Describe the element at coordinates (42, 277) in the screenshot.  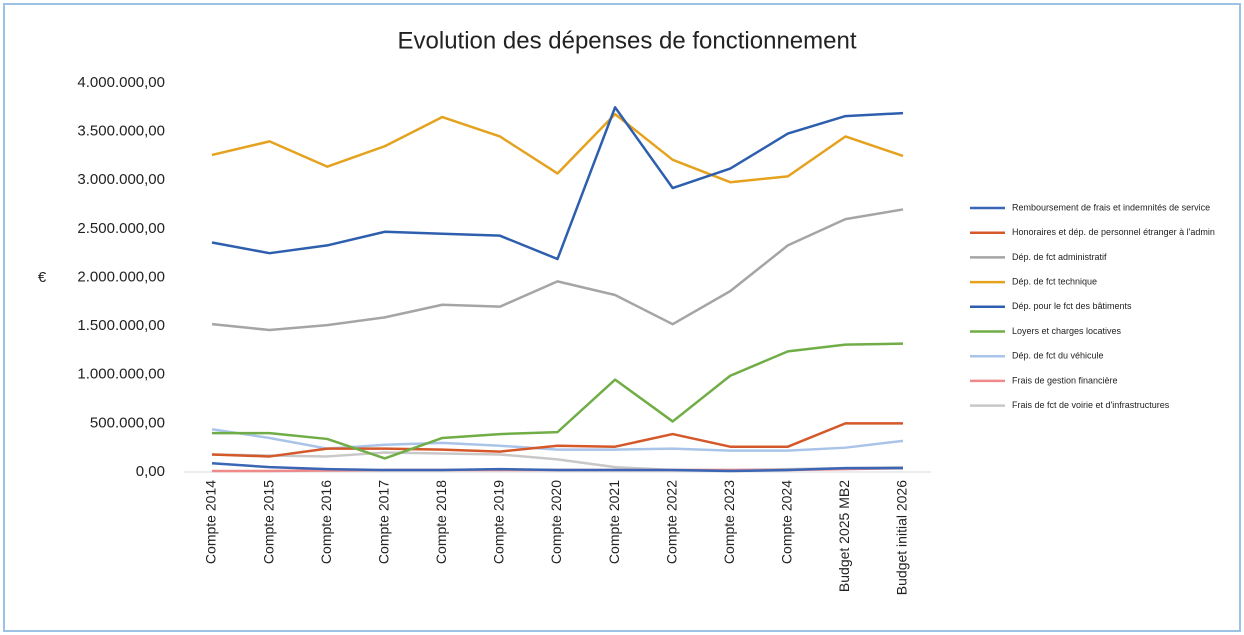
I see `y-axis-label: €` at that location.